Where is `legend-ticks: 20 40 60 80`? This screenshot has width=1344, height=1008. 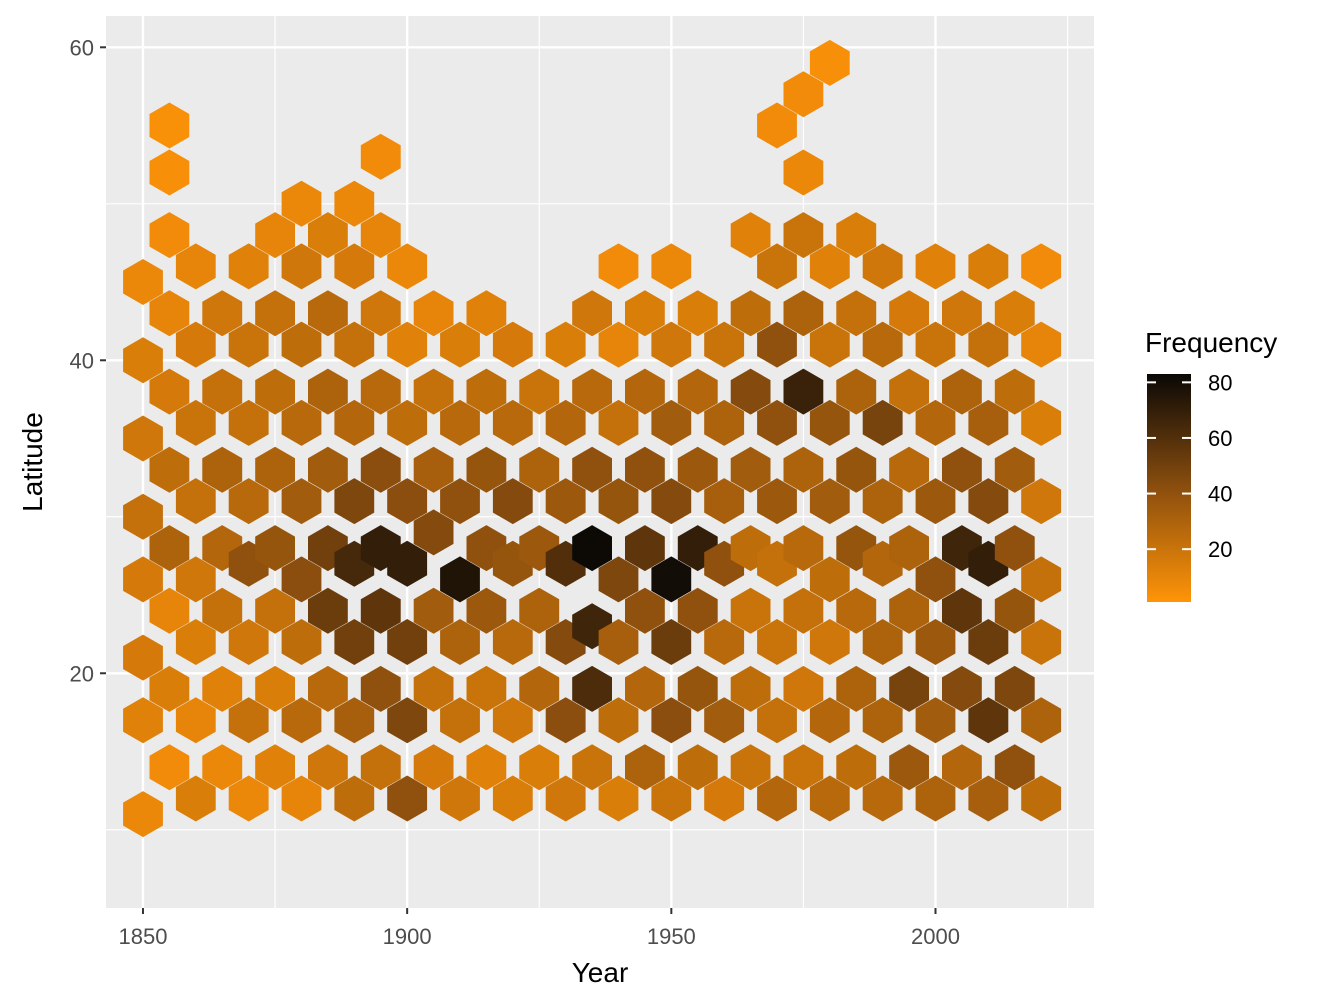 legend-ticks: 20 40 60 80 is located at coordinates (1189, 466).